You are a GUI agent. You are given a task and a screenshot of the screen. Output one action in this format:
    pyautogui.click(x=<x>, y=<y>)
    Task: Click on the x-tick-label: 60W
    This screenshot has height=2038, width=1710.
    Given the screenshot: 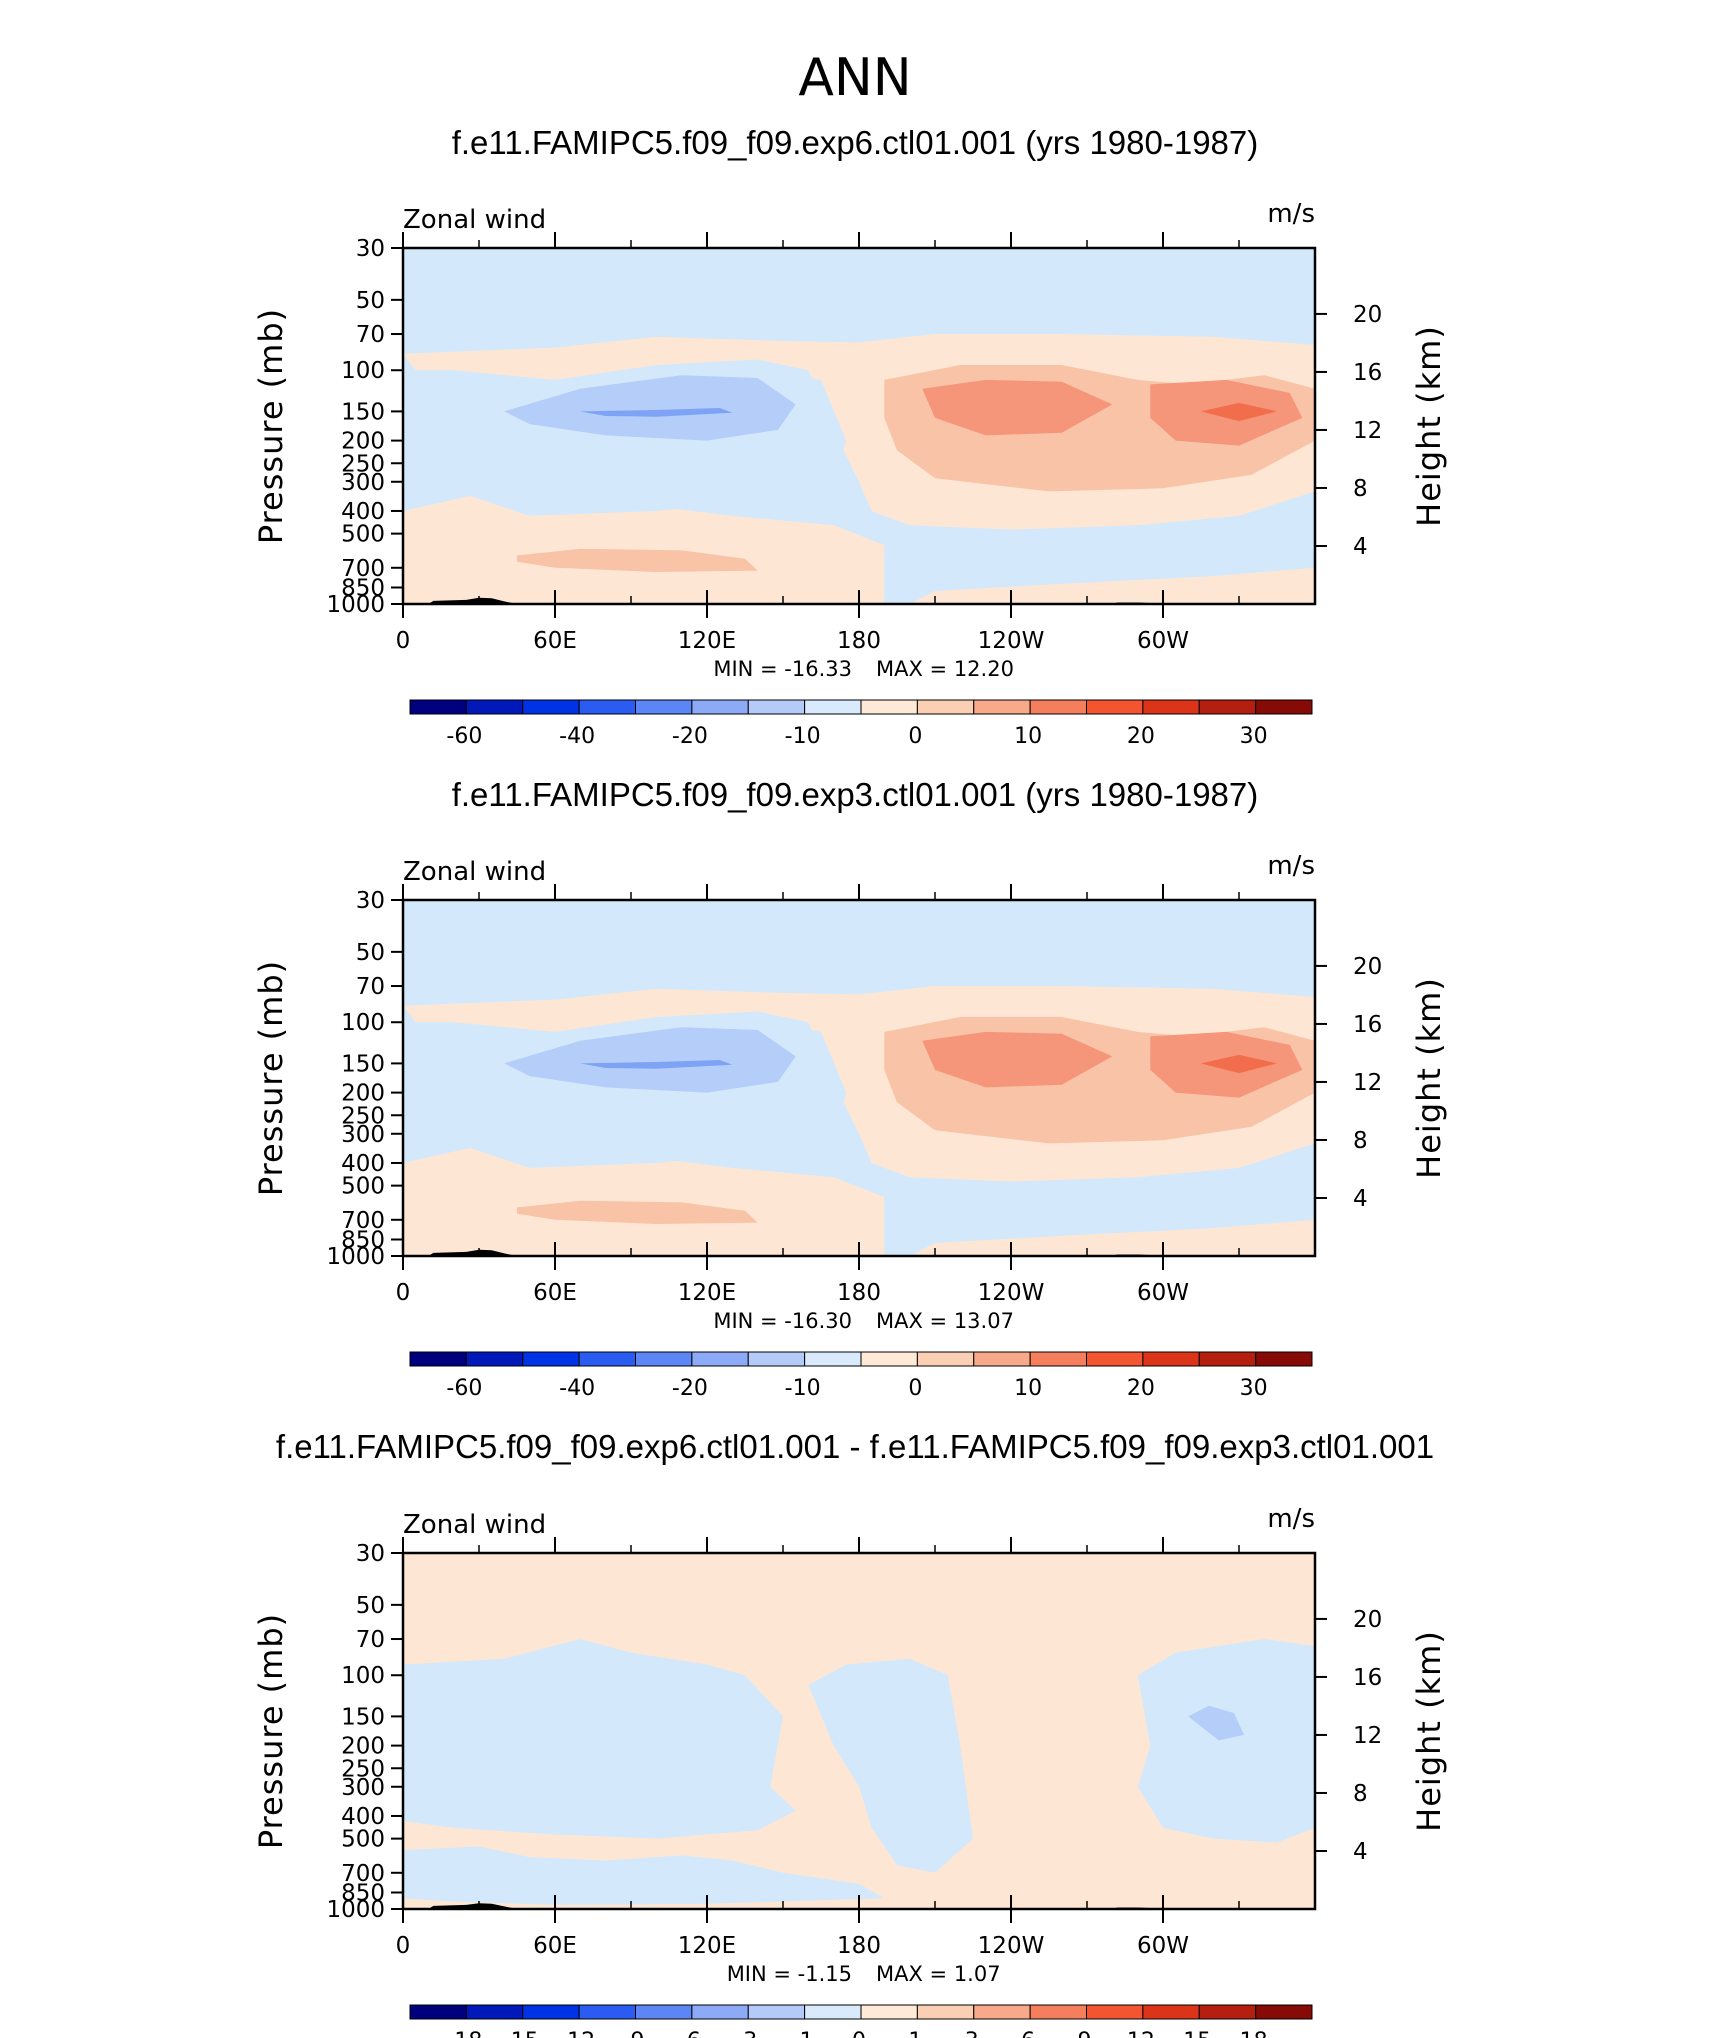 What is the action you would take?
    pyautogui.click(x=1163, y=1946)
    